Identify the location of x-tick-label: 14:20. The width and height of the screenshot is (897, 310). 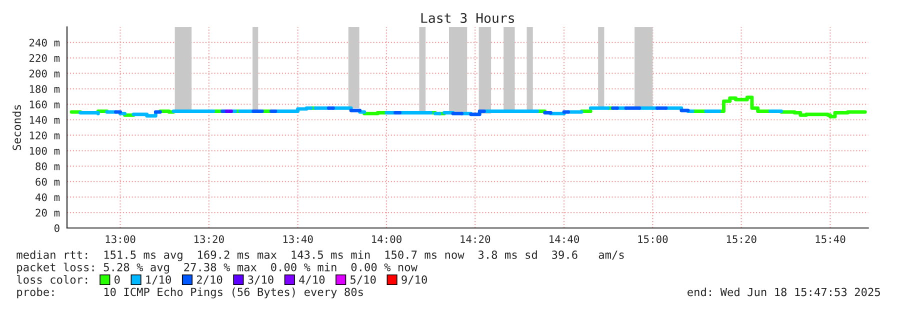
(475, 239).